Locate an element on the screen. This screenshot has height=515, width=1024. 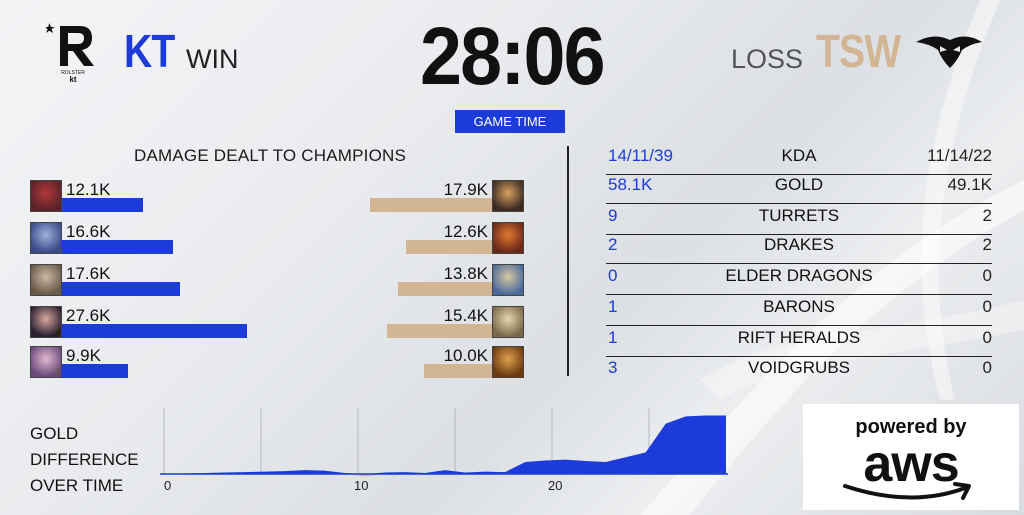
aws-logo-text: aws is located at coordinates (911, 464).